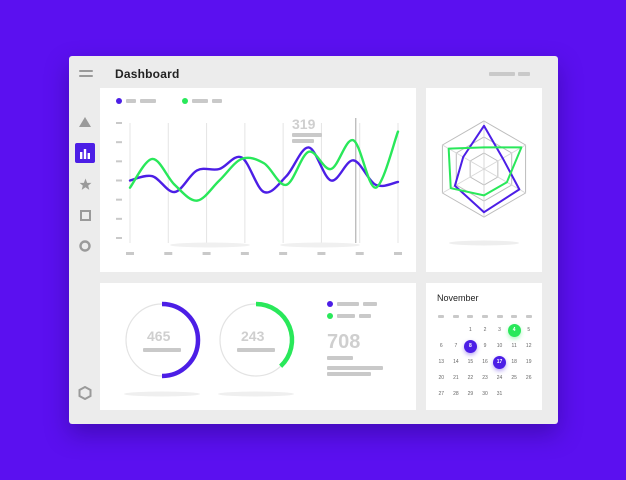 The width and height of the screenshot is (626, 480). I want to click on calendar-day: 12, so click(528, 346).